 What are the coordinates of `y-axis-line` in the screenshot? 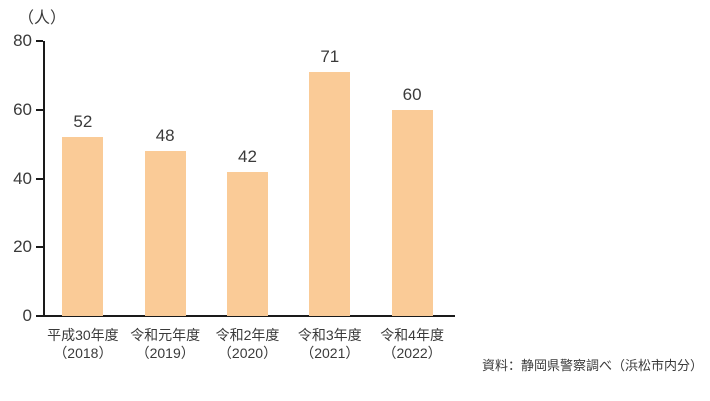 It's located at (44, 179).